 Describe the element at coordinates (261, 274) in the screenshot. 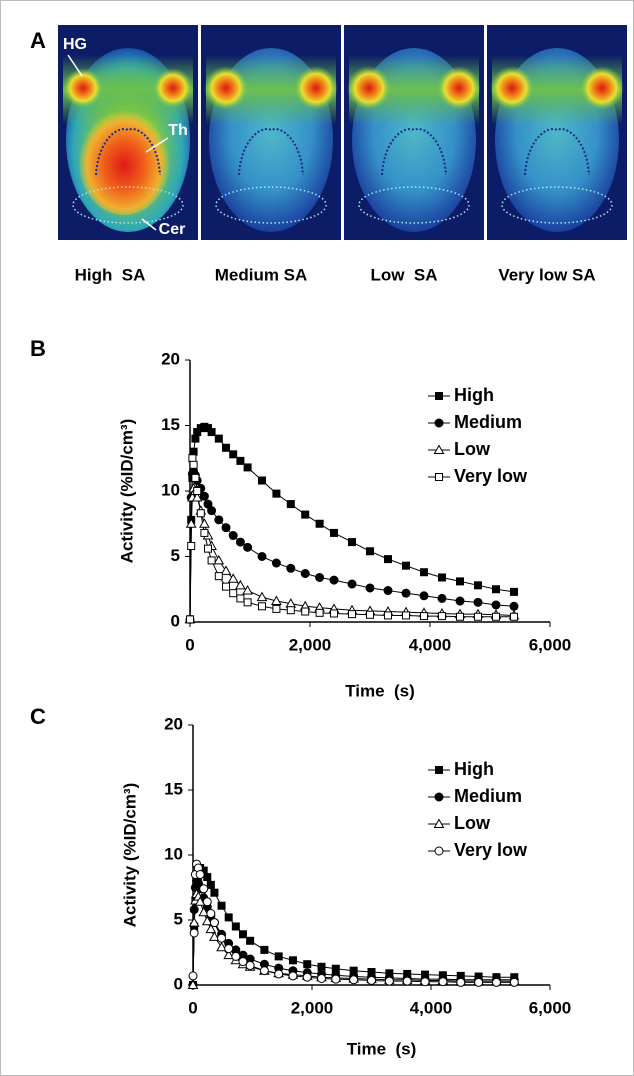

I see `image-caption: Medium SA` at that location.